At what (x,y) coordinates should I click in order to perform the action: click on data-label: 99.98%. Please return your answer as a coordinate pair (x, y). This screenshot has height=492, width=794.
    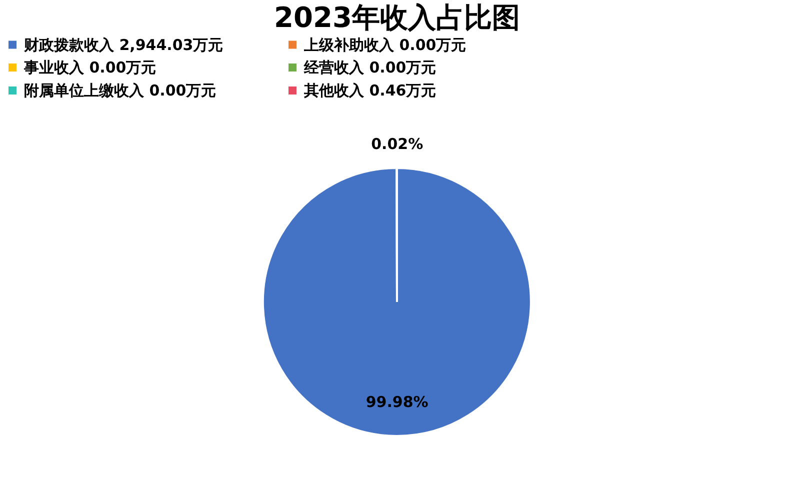
    Looking at the image, I should click on (397, 402).